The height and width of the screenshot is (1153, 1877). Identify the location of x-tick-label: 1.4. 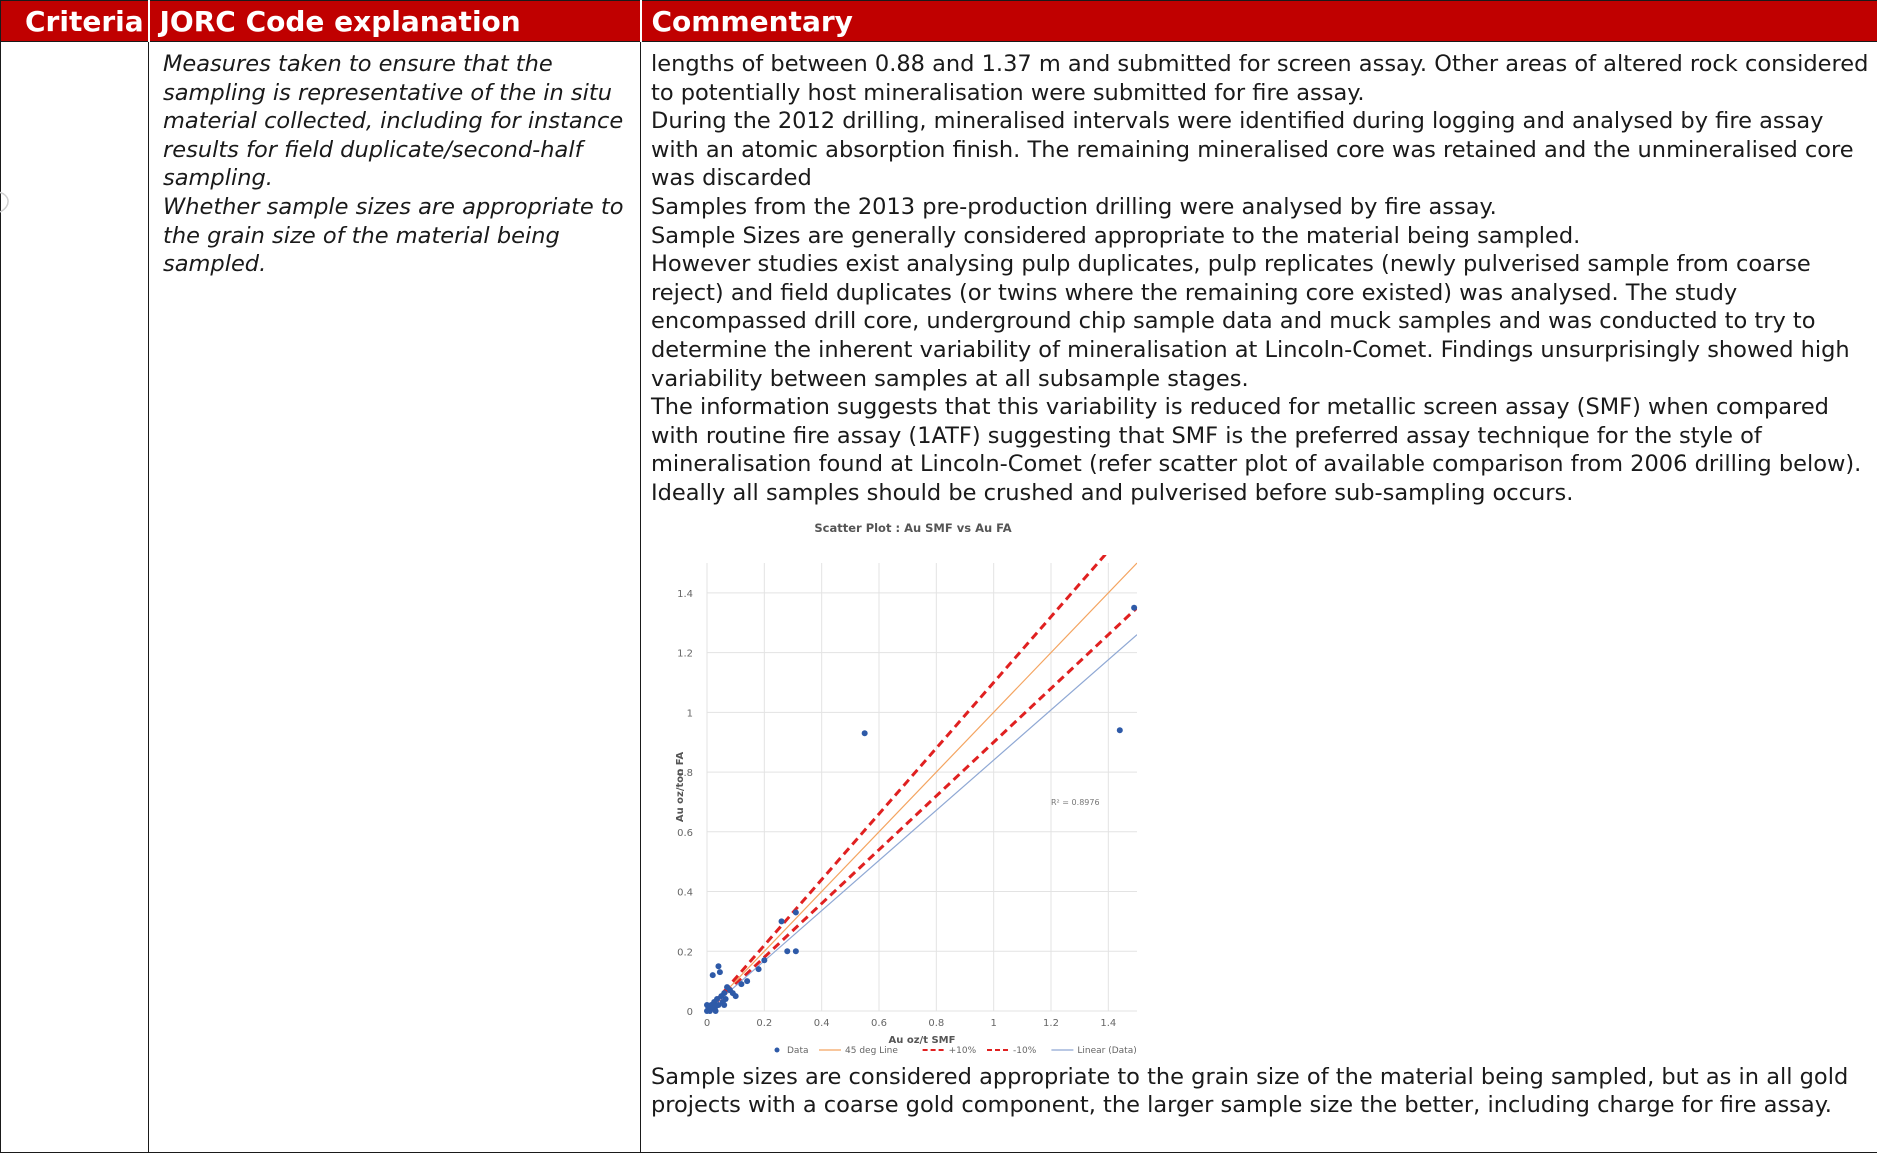
(1108, 1023).